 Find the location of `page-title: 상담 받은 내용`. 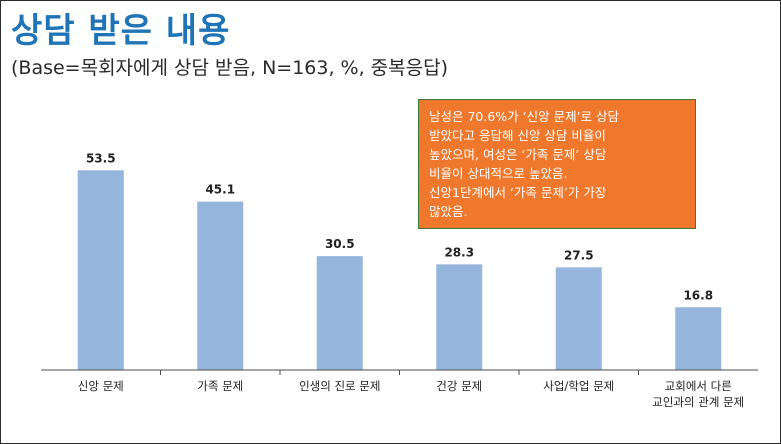

page-title: 상담 받은 내용 is located at coordinates (121, 31).